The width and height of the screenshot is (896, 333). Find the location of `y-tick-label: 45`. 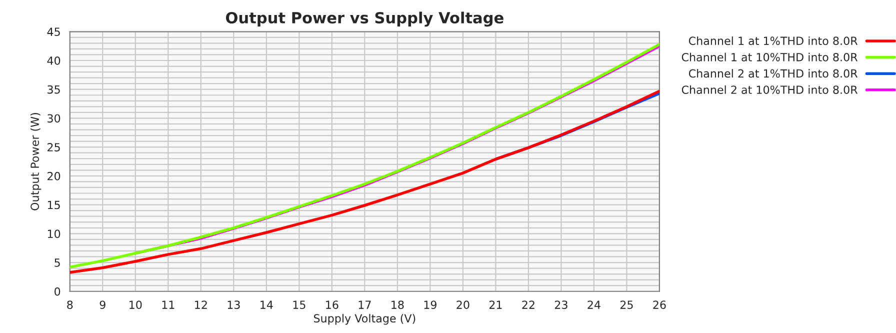

y-tick-label: 45 is located at coordinates (53, 32).